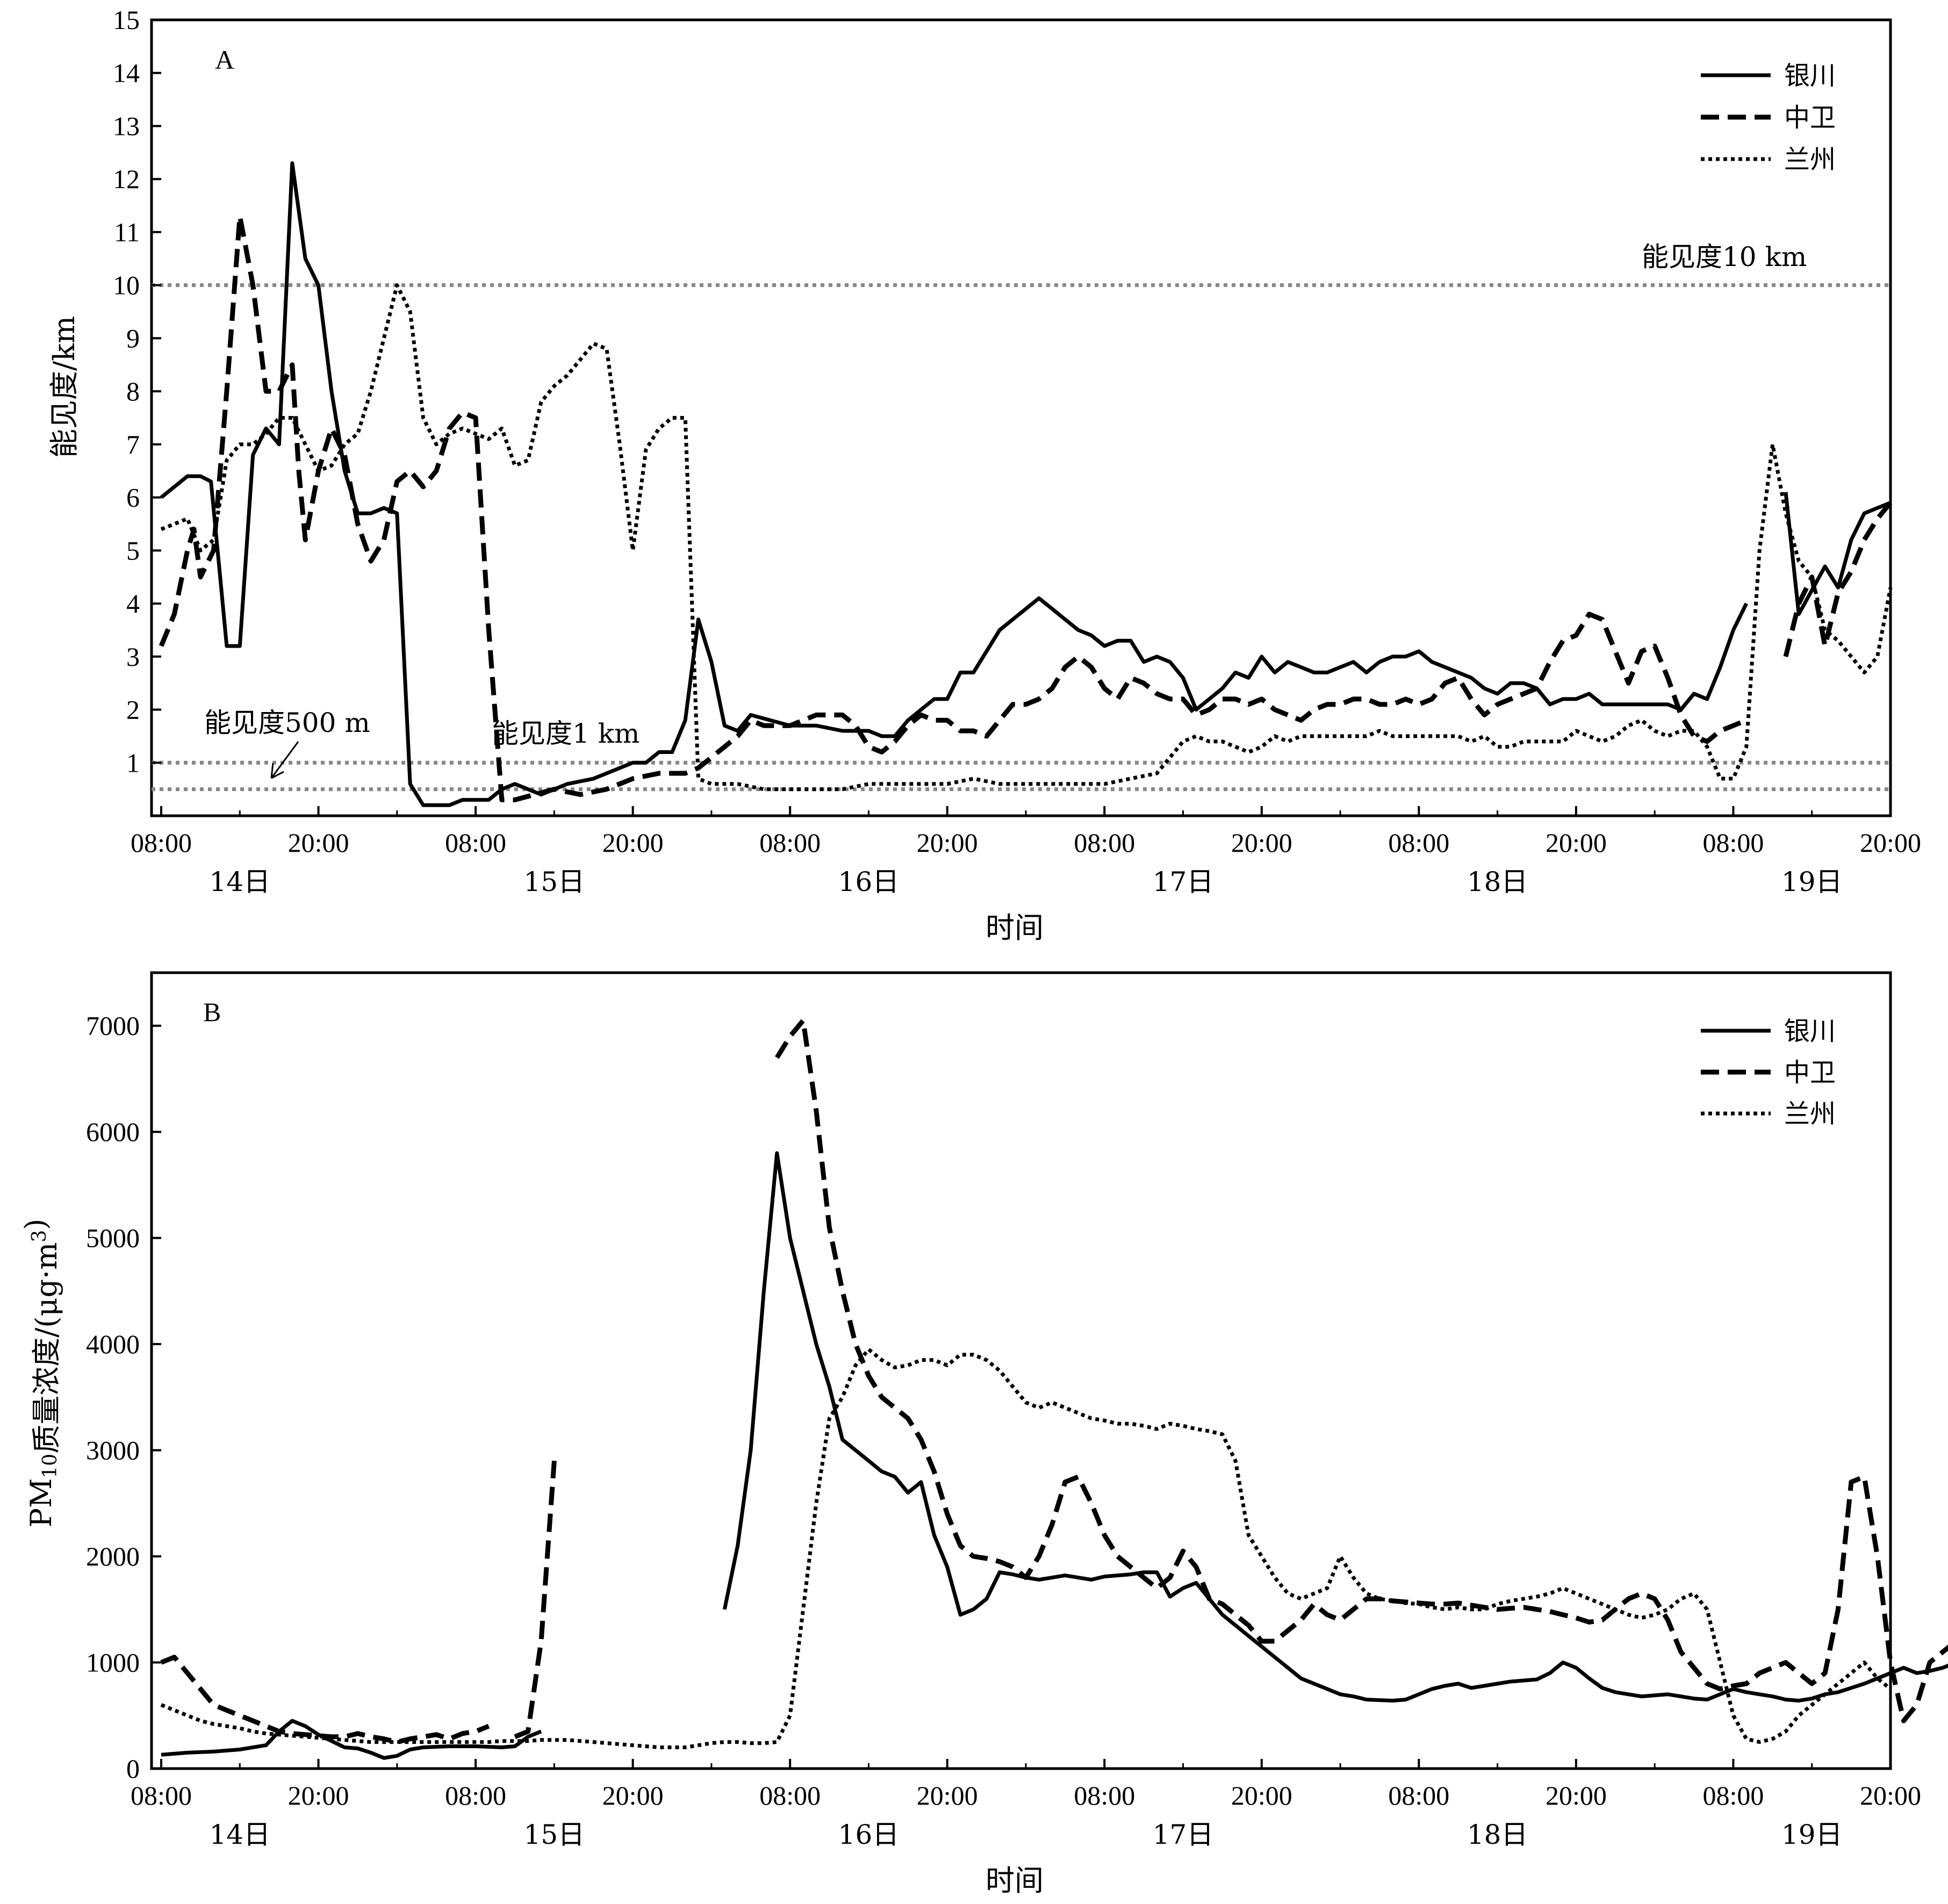 Image resolution: width=1948 pixels, height=1904 pixels. What do you see at coordinates (1810, 1114) in the screenshot?
I see `legend-b-lanzhou: 兰州` at bounding box center [1810, 1114].